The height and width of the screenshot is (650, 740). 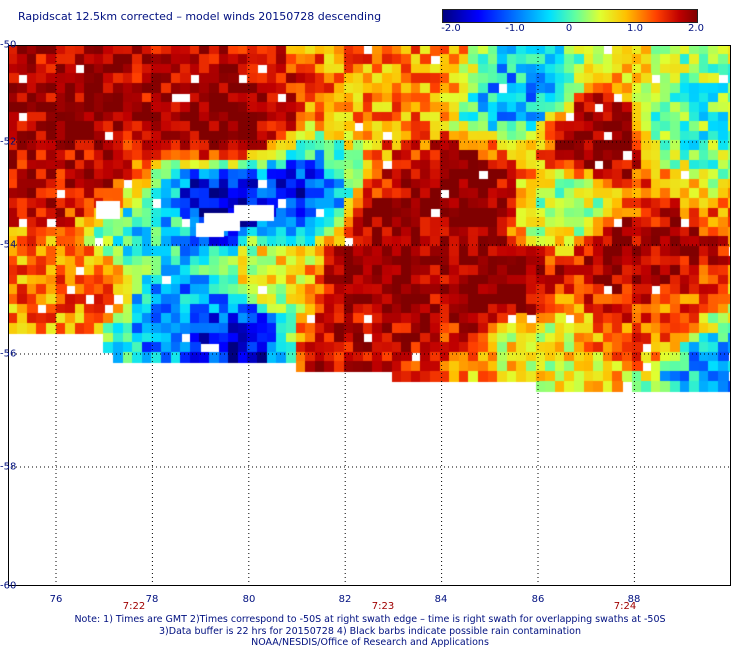 I want to click on lon-label: 80, so click(x=249, y=599).